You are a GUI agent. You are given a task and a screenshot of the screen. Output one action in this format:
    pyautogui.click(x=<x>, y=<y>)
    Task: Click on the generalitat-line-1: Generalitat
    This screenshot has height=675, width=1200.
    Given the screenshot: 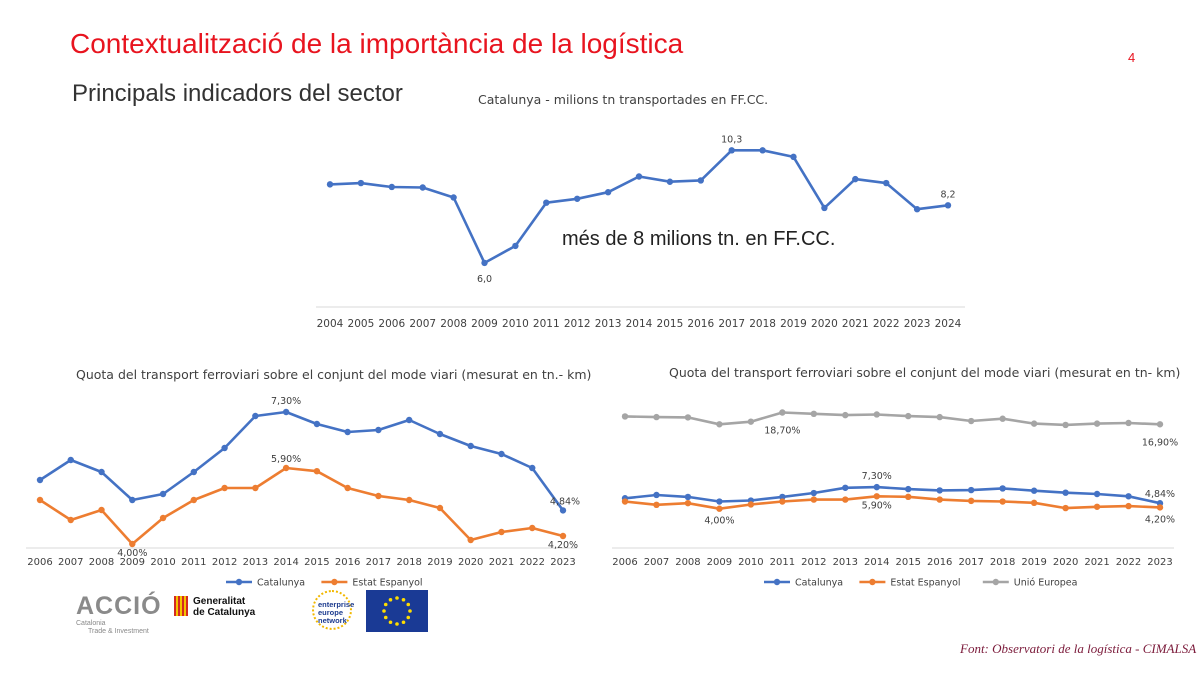 What is the action you would take?
    pyautogui.click(x=219, y=601)
    